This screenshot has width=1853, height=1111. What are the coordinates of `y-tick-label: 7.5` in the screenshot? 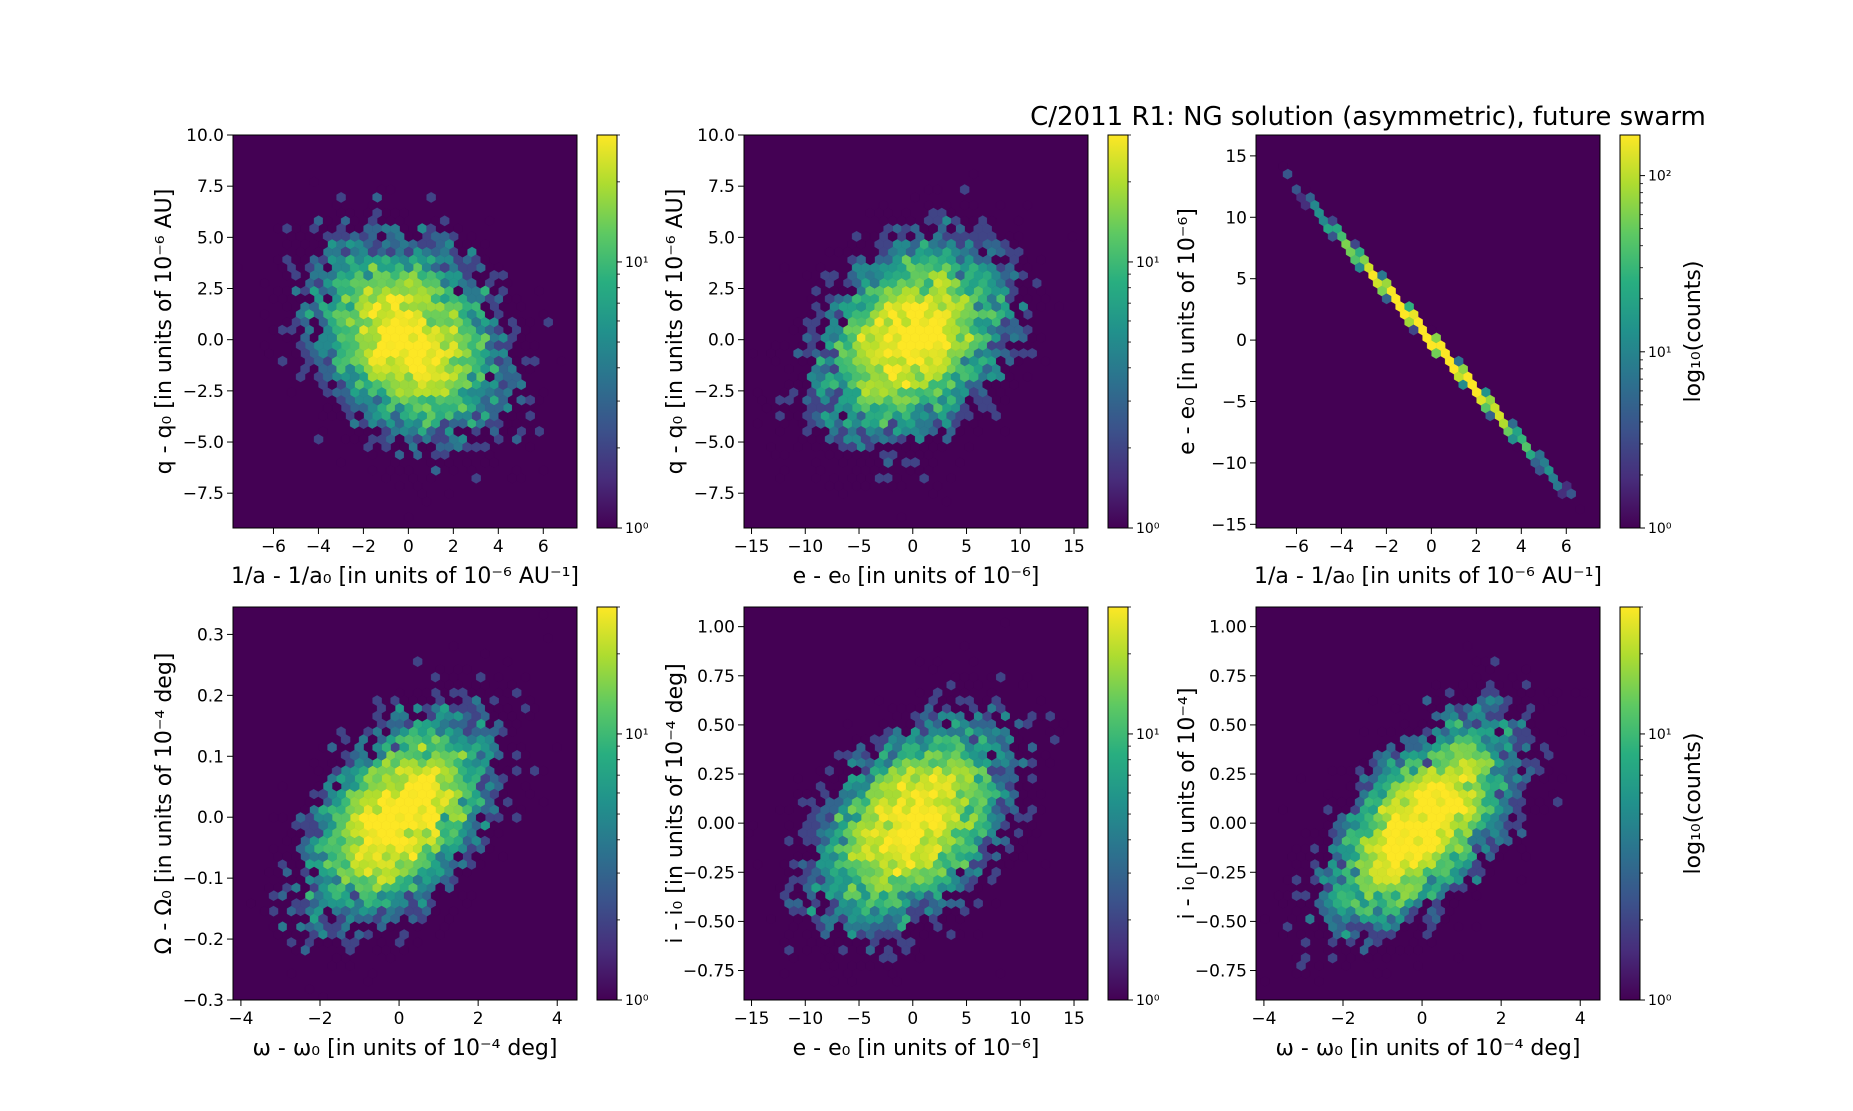 It's located at (721, 187).